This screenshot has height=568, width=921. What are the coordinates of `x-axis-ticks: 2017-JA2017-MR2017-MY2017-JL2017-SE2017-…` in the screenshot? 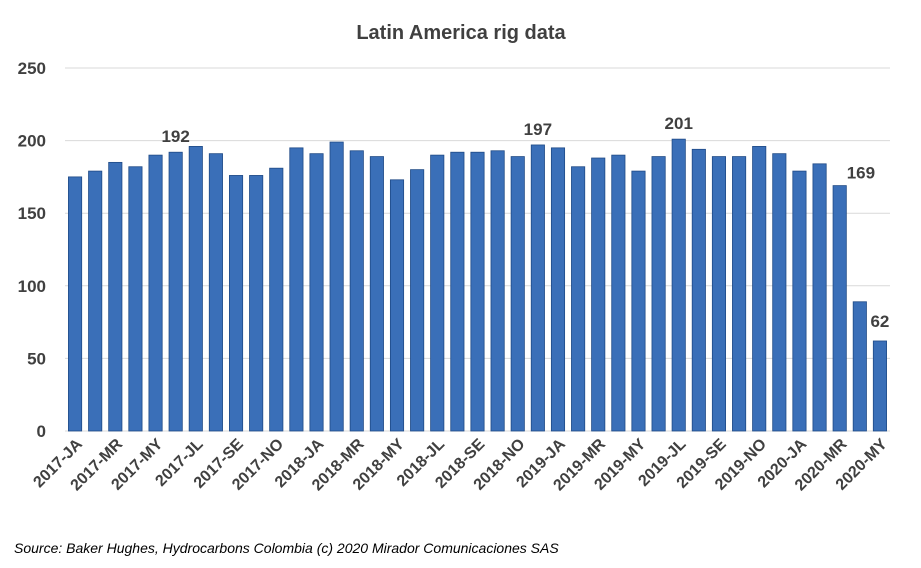 It's located at (460, 464).